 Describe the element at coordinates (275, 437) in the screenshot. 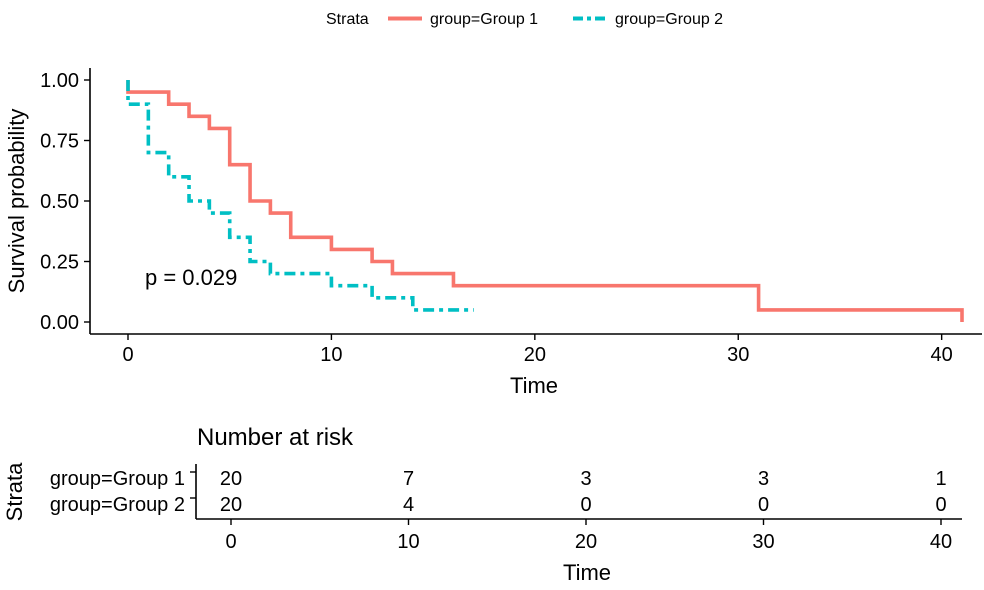

I see `risk-table-title: Number at risk` at that location.